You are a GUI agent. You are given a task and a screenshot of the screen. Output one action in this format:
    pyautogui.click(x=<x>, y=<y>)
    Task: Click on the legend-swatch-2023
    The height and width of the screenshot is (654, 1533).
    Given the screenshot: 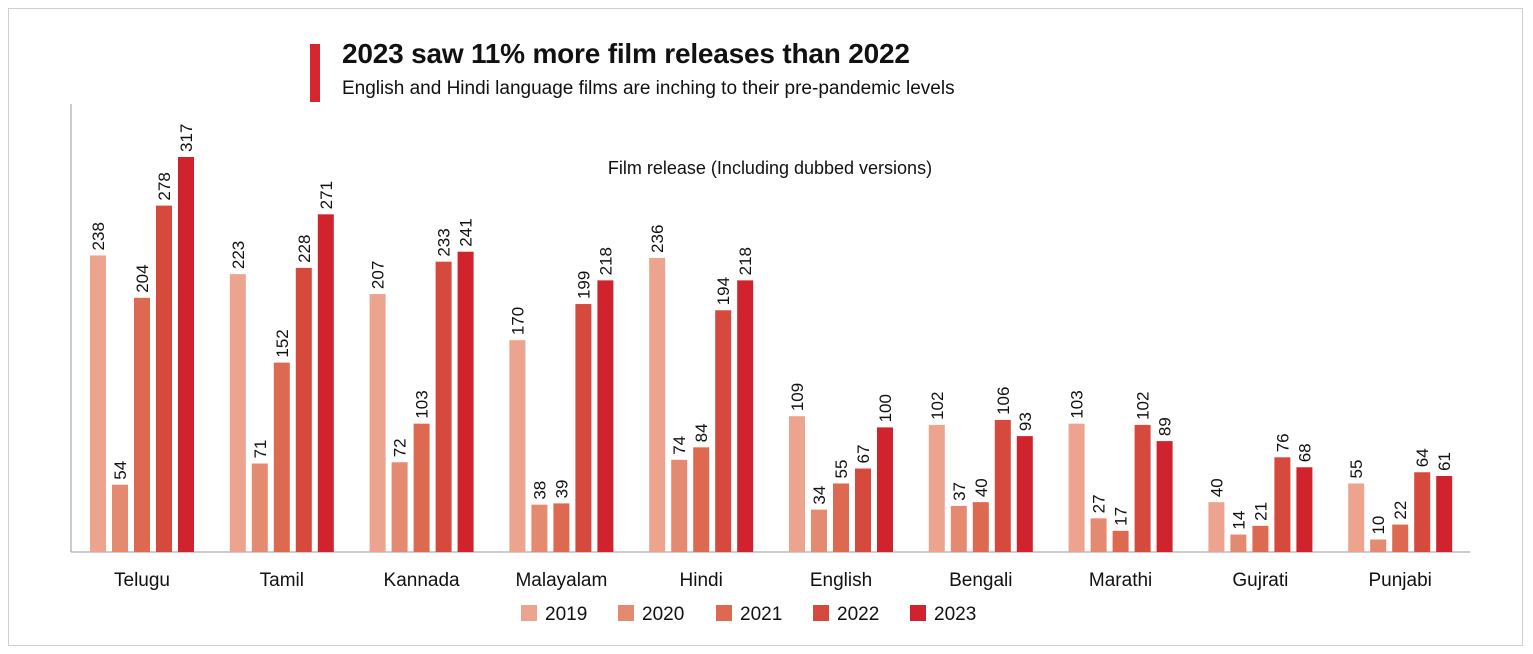 What is the action you would take?
    pyautogui.click(x=918, y=613)
    